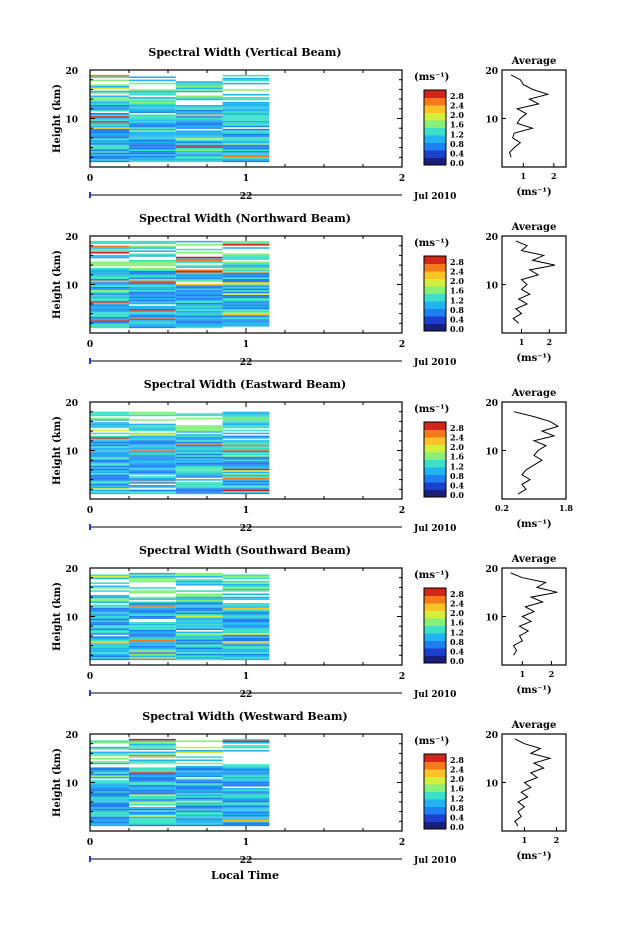 The width and height of the screenshot is (624, 929). I want to click on colorbar-tick-label: 0.4, so click(457, 817).